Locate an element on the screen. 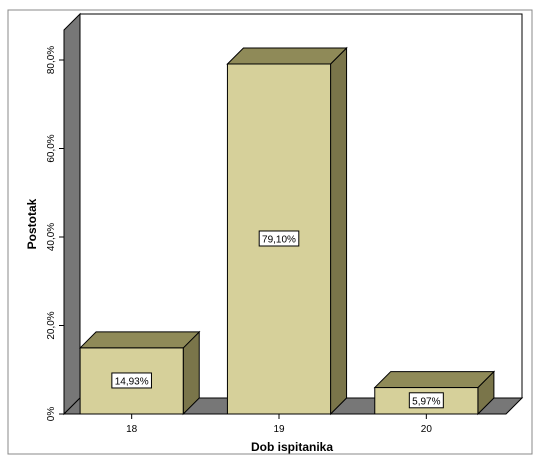  y-tick-label: 40,0% is located at coordinates (51, 237).